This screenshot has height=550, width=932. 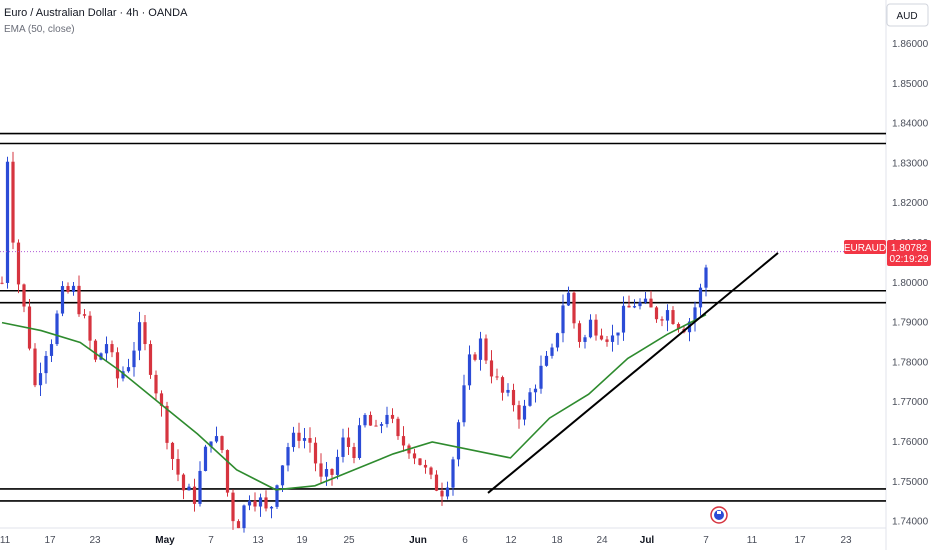 What do you see at coordinates (800, 540) in the screenshot?
I see `time-tick-label: 17` at bounding box center [800, 540].